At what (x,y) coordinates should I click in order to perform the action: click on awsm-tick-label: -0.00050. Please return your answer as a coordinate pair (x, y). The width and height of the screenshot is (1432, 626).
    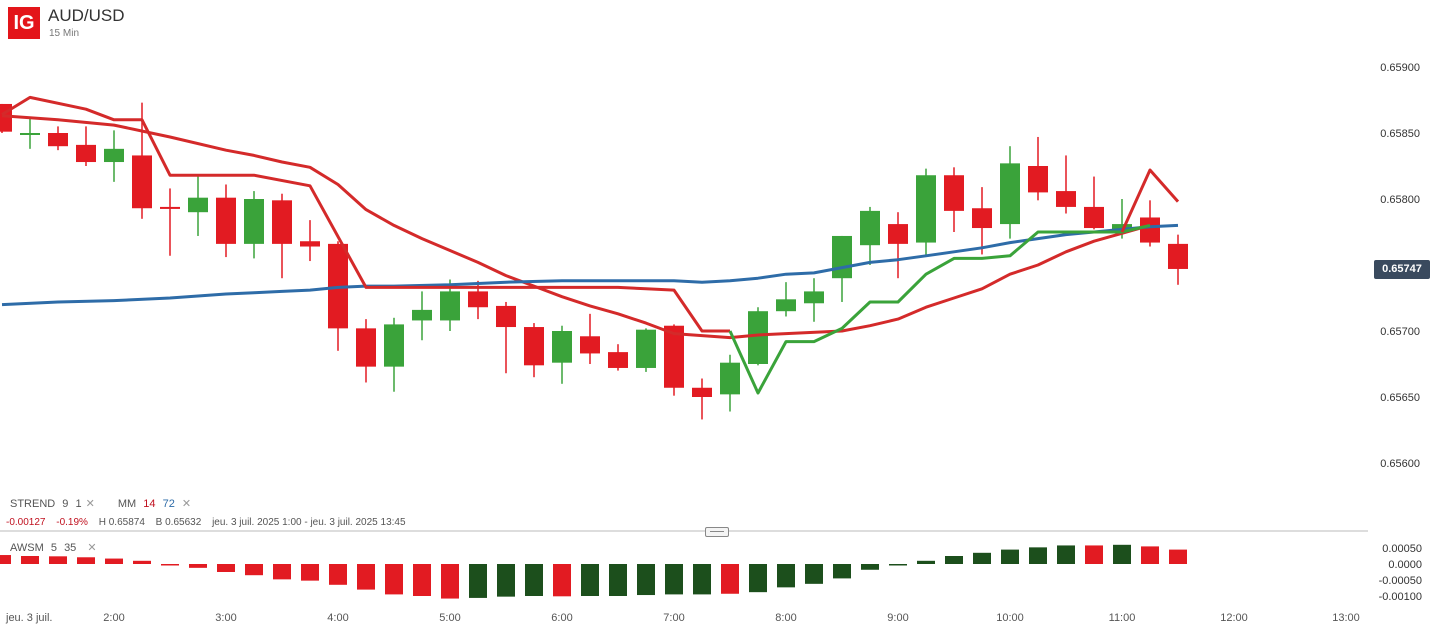
    Looking at the image, I should click on (1400, 581).